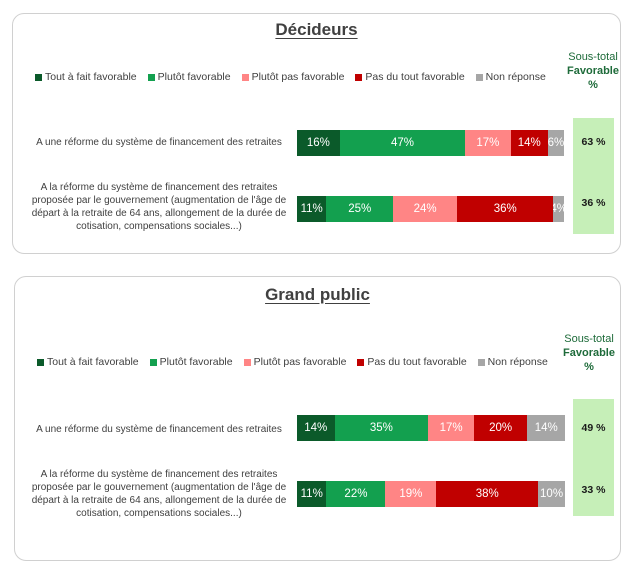 This screenshot has height=572, width=630. Describe the element at coordinates (360, 209) in the screenshot. I see `bar-segment-plutot-favorable: 25%` at that location.